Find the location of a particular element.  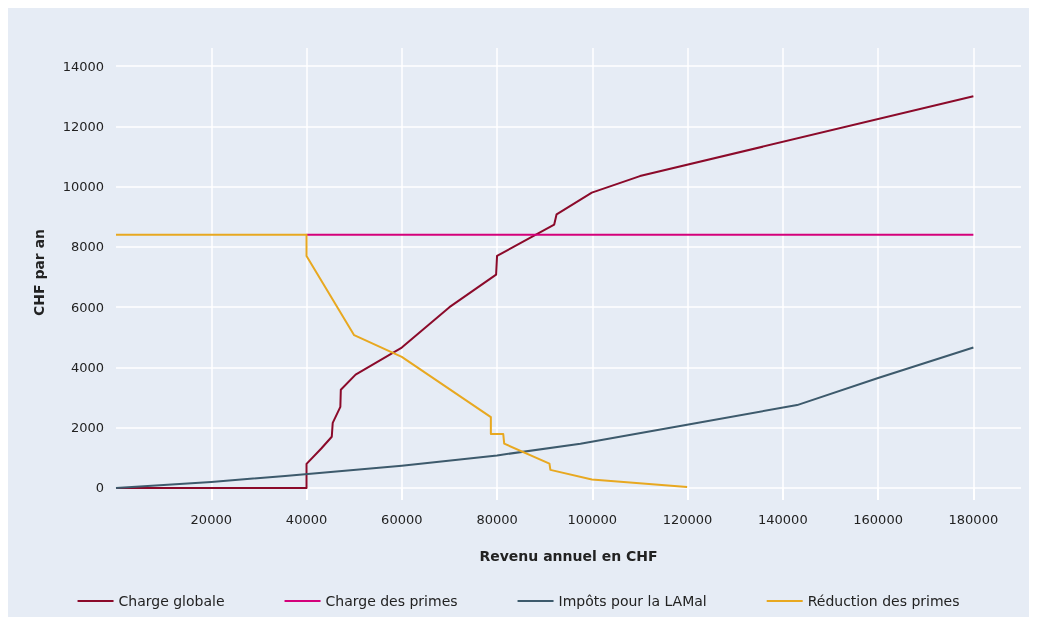

x-tick-label: 60000 is located at coordinates (402, 519).